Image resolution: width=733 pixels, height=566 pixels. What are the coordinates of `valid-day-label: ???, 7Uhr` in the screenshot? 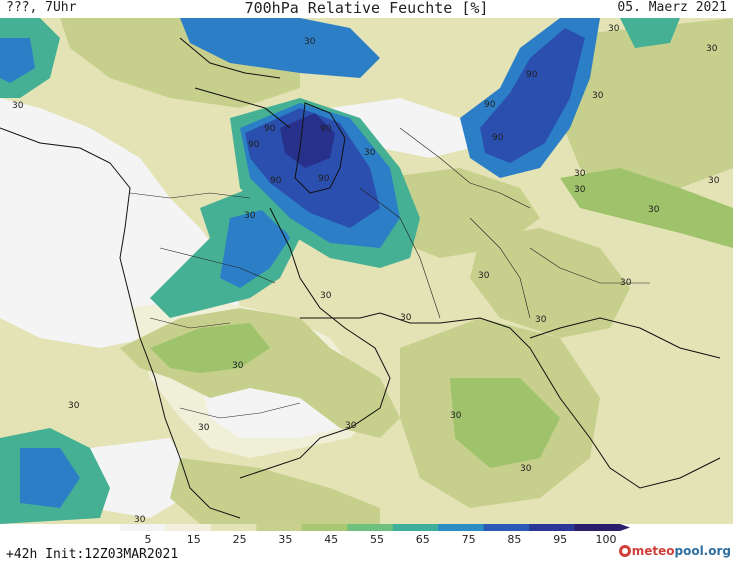 It's located at (41, 7).